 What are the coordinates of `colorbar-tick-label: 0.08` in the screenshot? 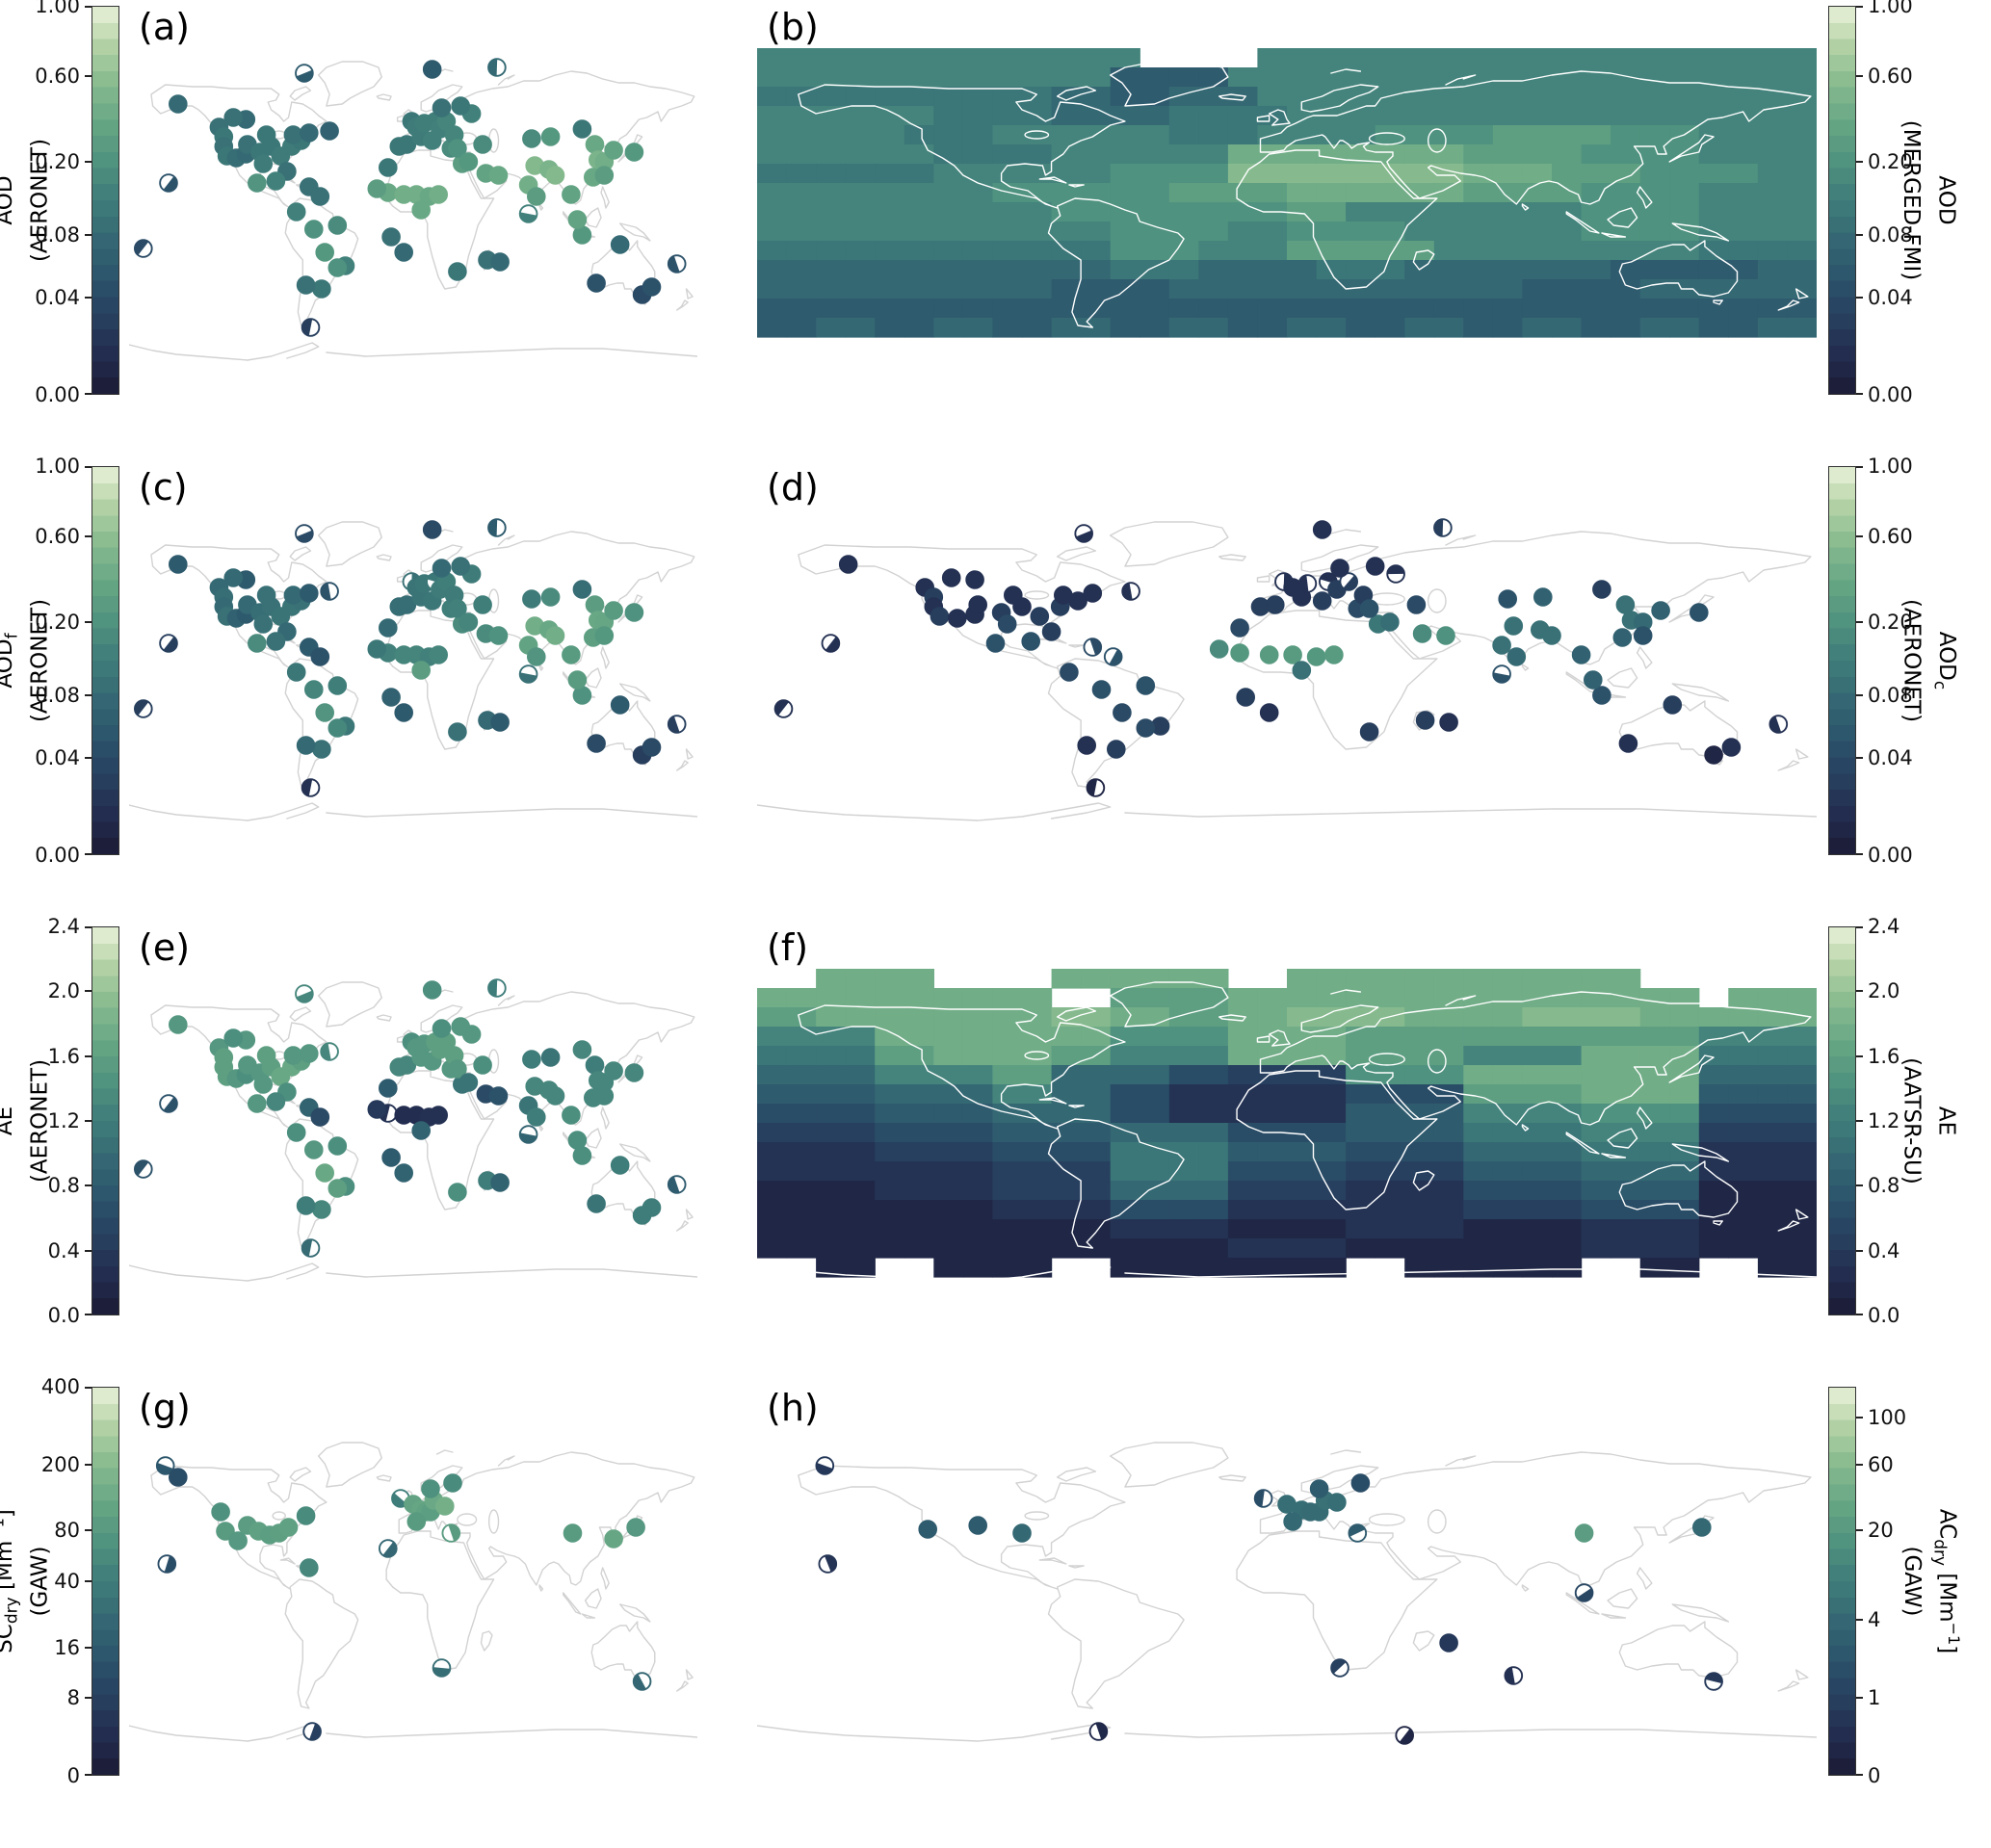 It's located at (1890, 235).